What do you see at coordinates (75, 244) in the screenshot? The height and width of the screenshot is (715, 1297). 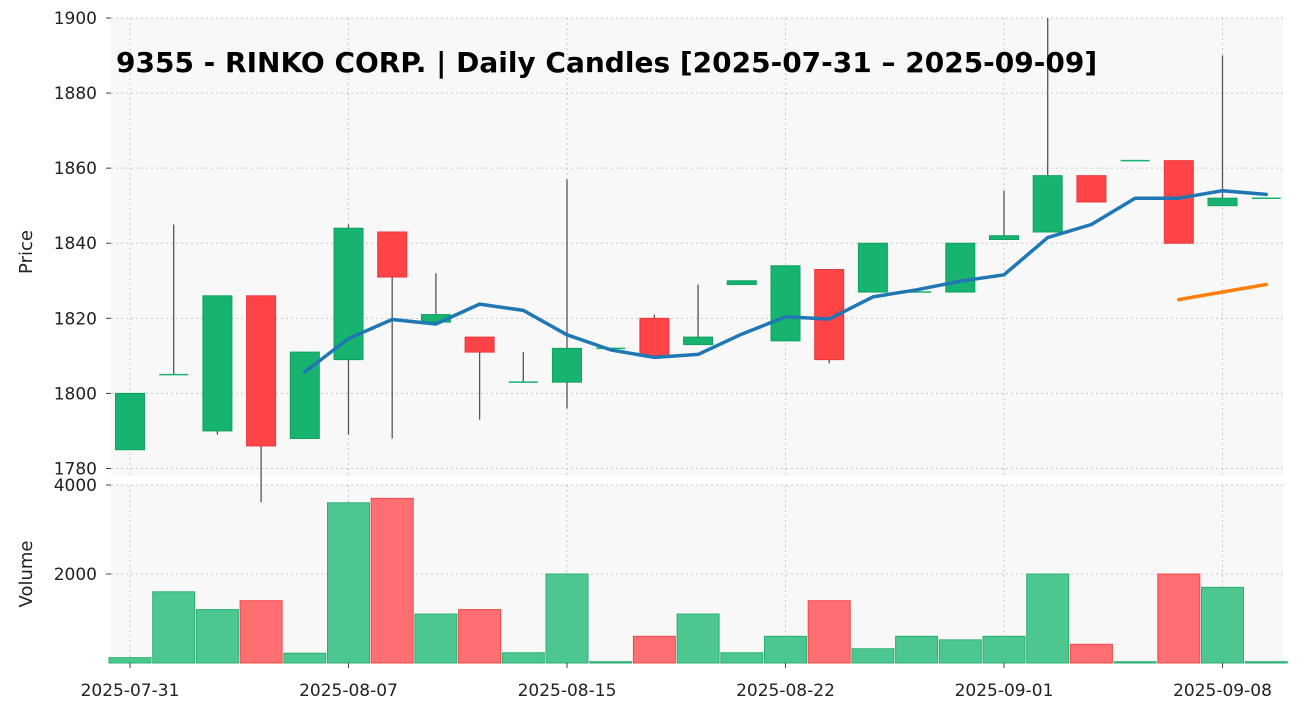 I see `price-tick-label: 1840` at bounding box center [75, 244].